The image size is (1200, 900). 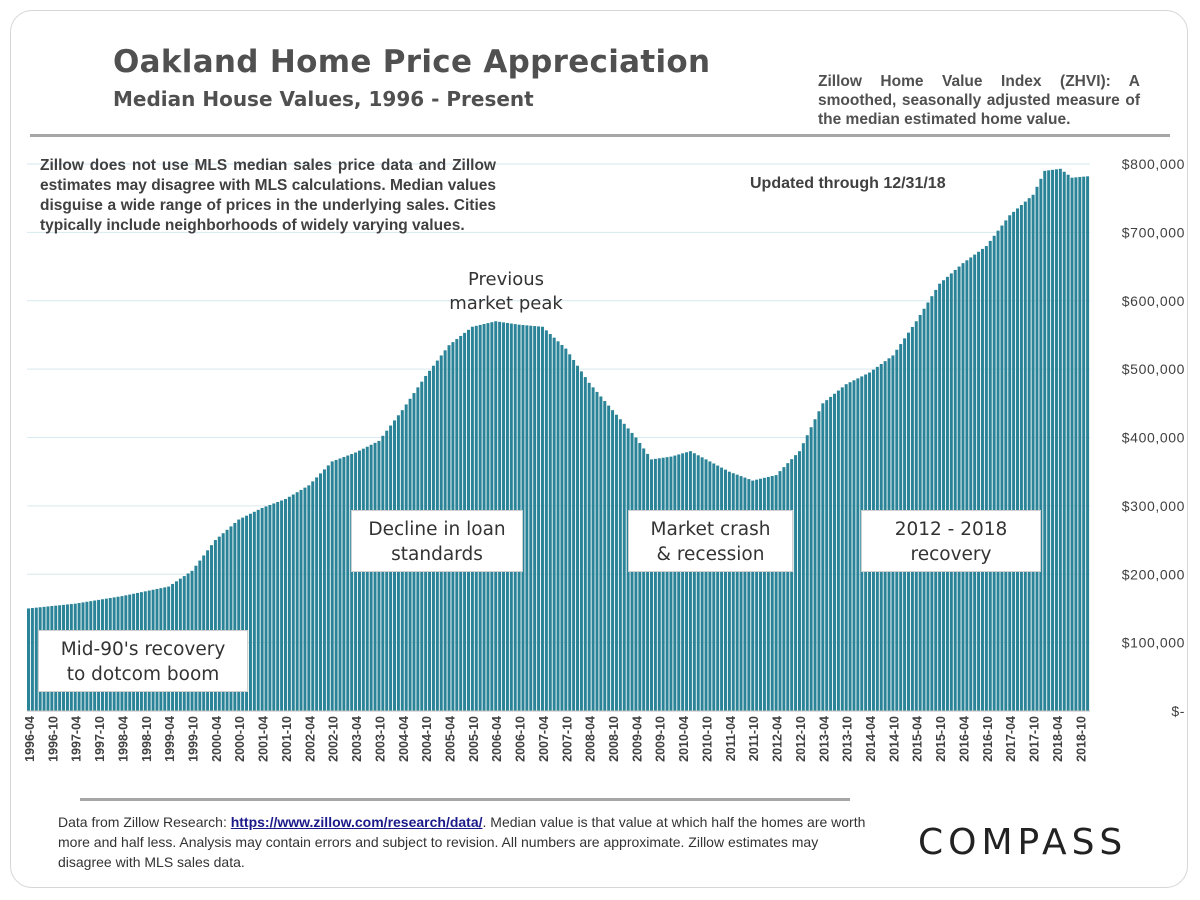 What do you see at coordinates (144, 822) in the screenshot?
I see `source-prefix: Data from Zillow Research:` at bounding box center [144, 822].